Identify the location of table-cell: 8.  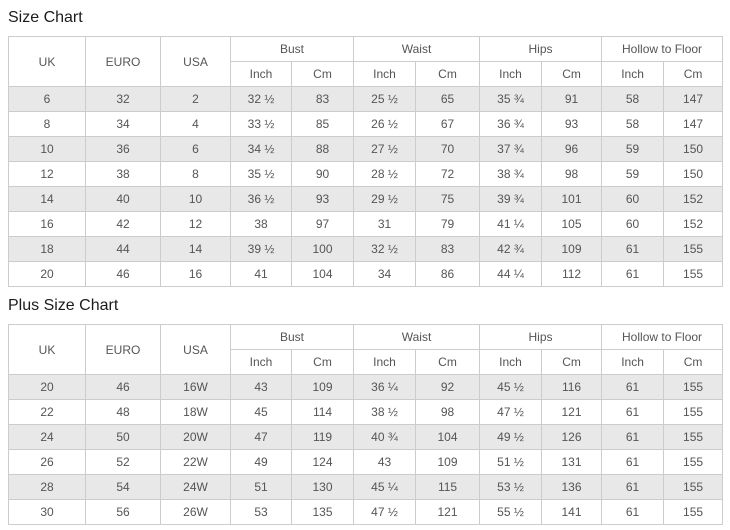
(47, 124).